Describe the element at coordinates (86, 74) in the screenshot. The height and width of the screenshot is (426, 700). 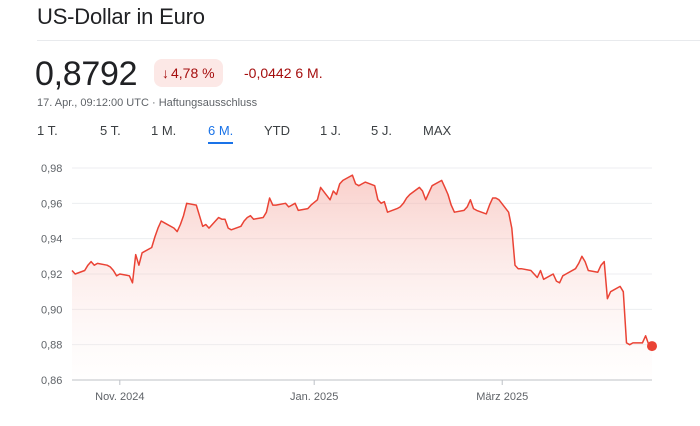
I see `current-price: 0,8792` at that location.